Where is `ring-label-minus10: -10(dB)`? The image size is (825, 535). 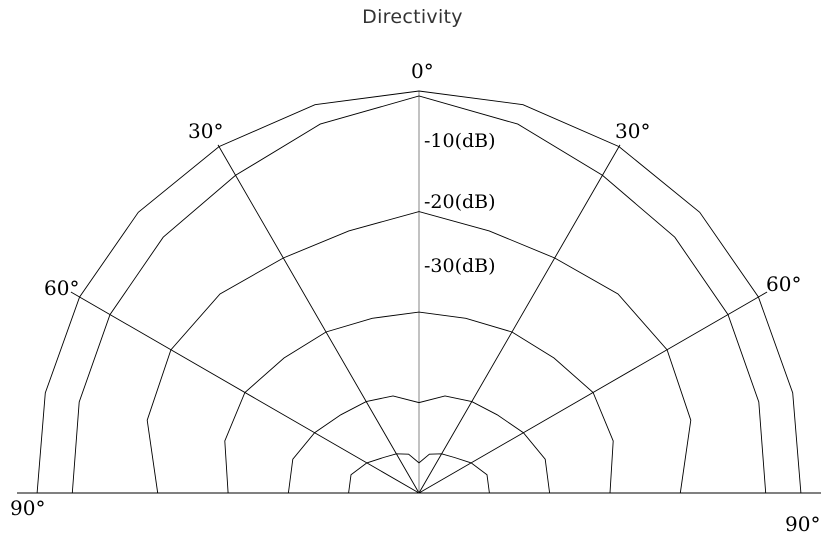 ring-label-minus10: -10(dB) is located at coordinates (460, 141).